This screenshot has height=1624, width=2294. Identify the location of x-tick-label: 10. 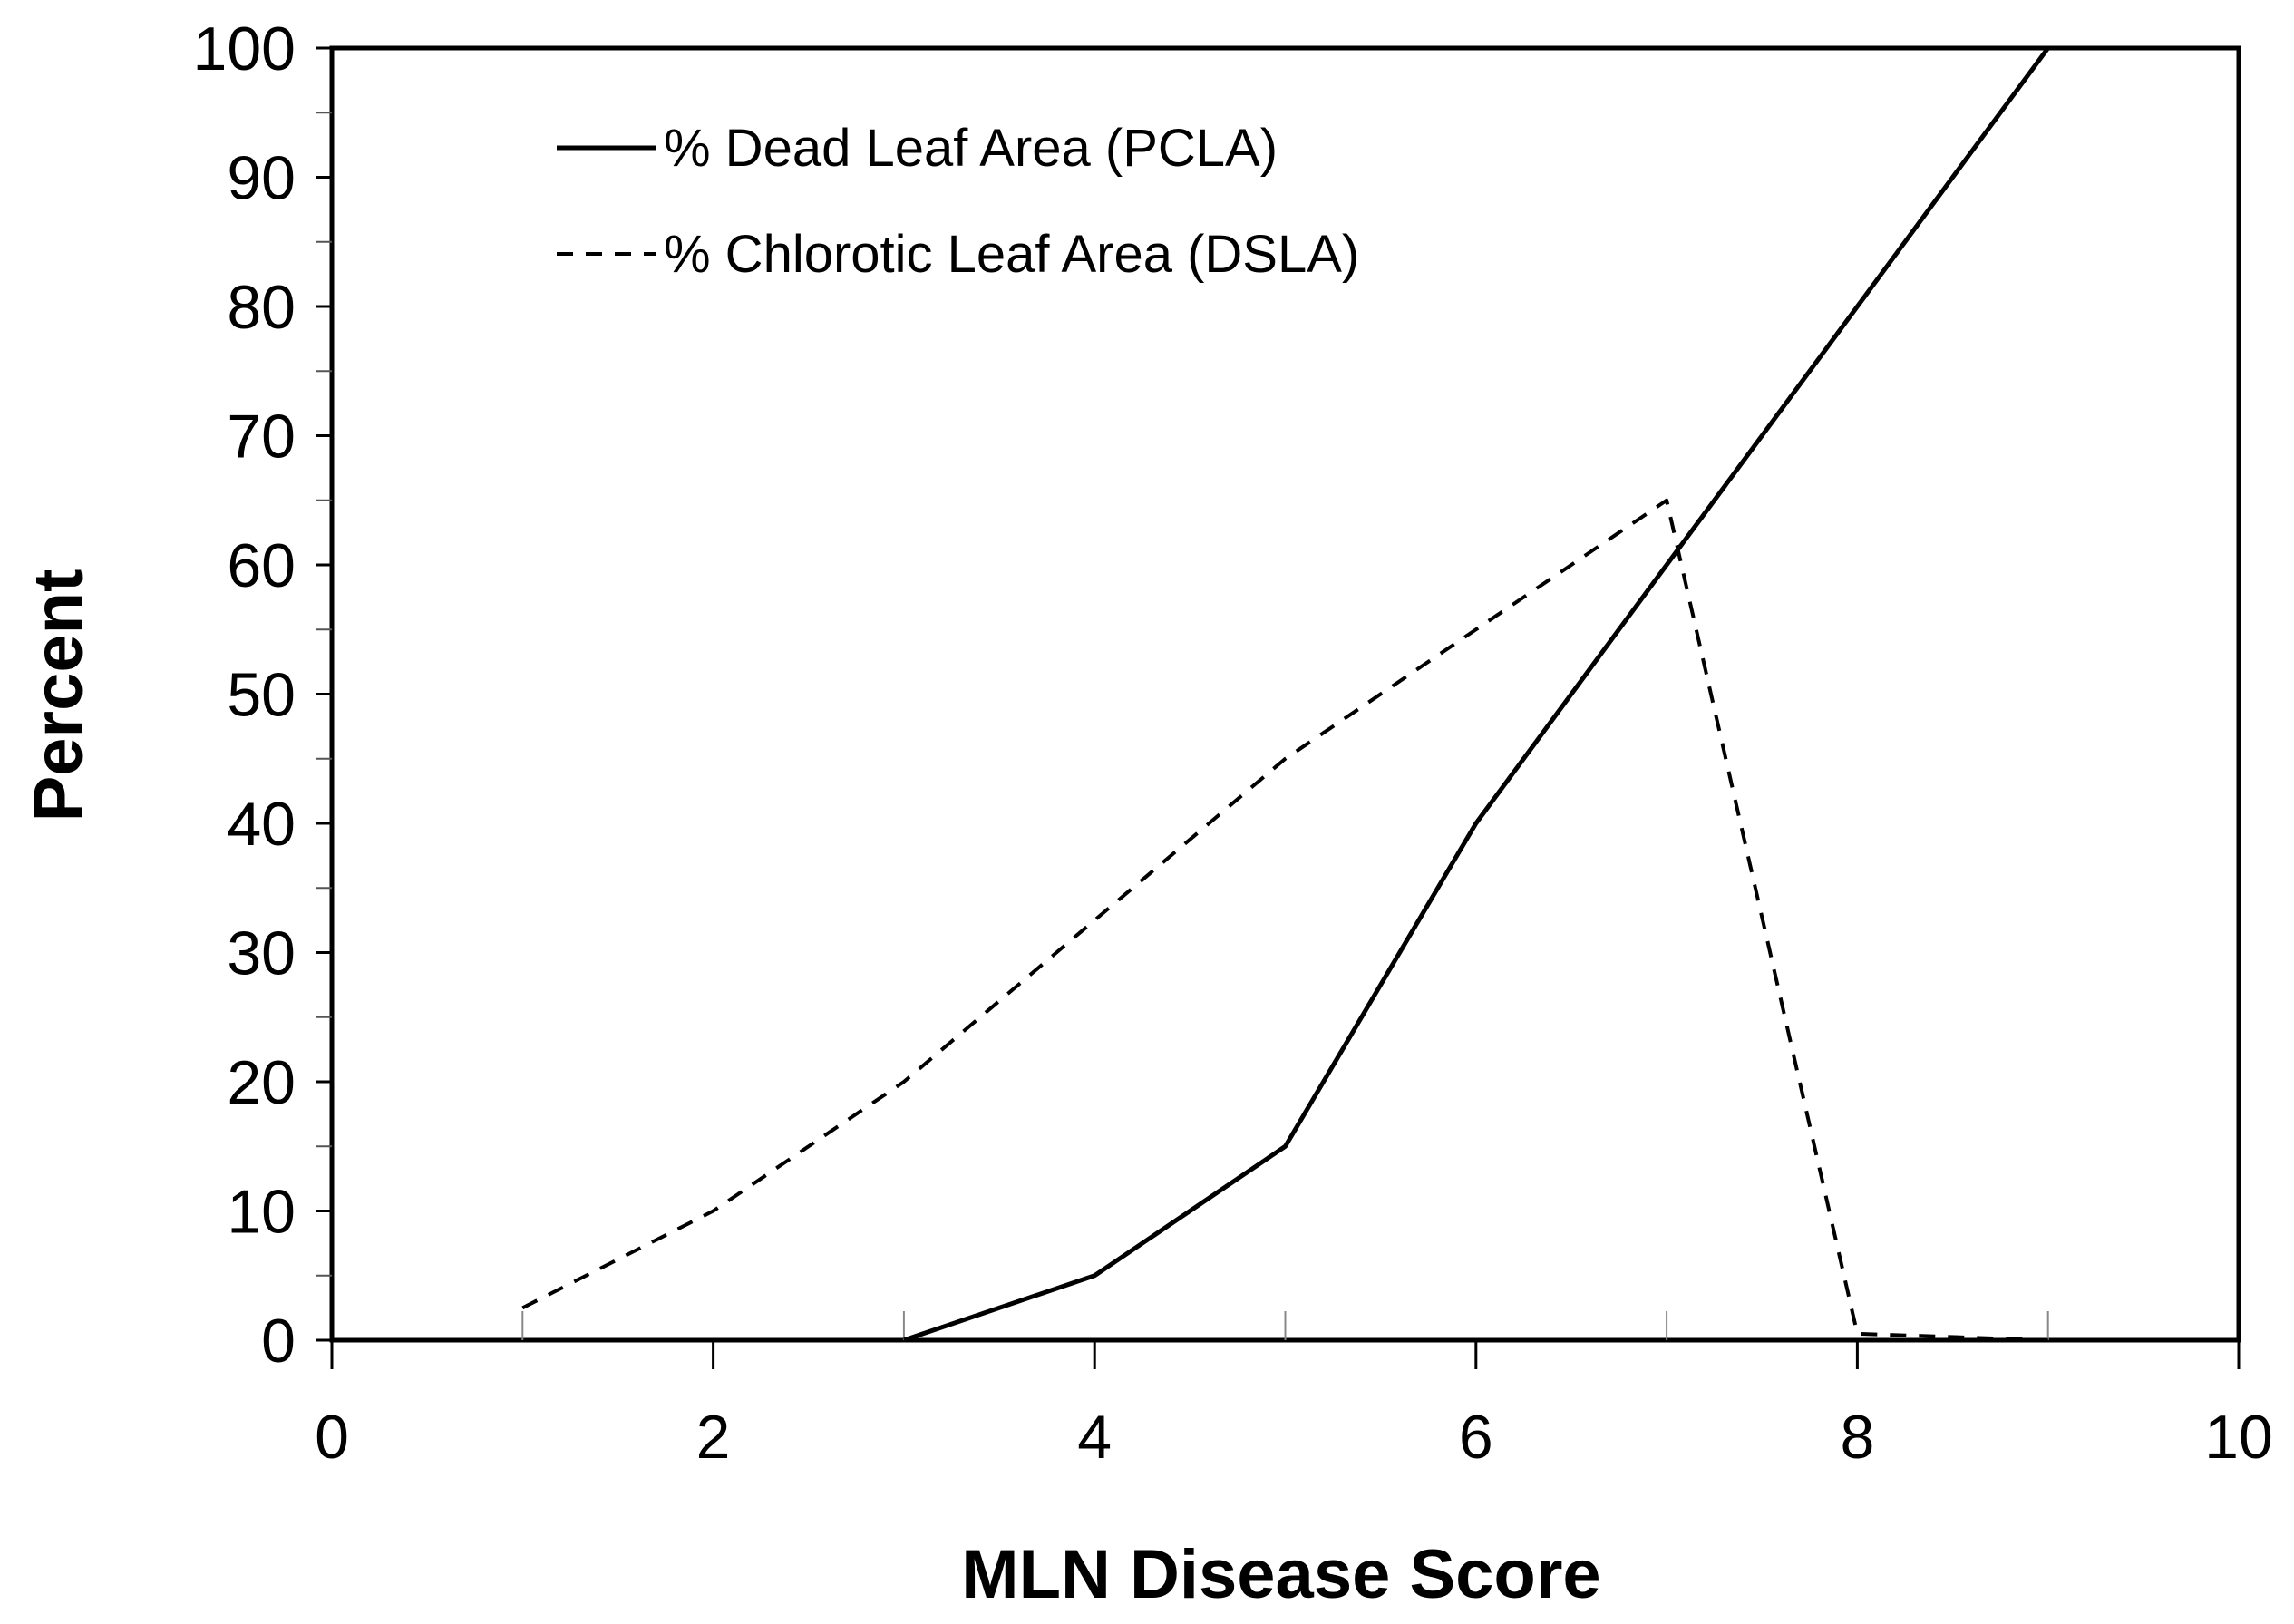
(2238, 1437).